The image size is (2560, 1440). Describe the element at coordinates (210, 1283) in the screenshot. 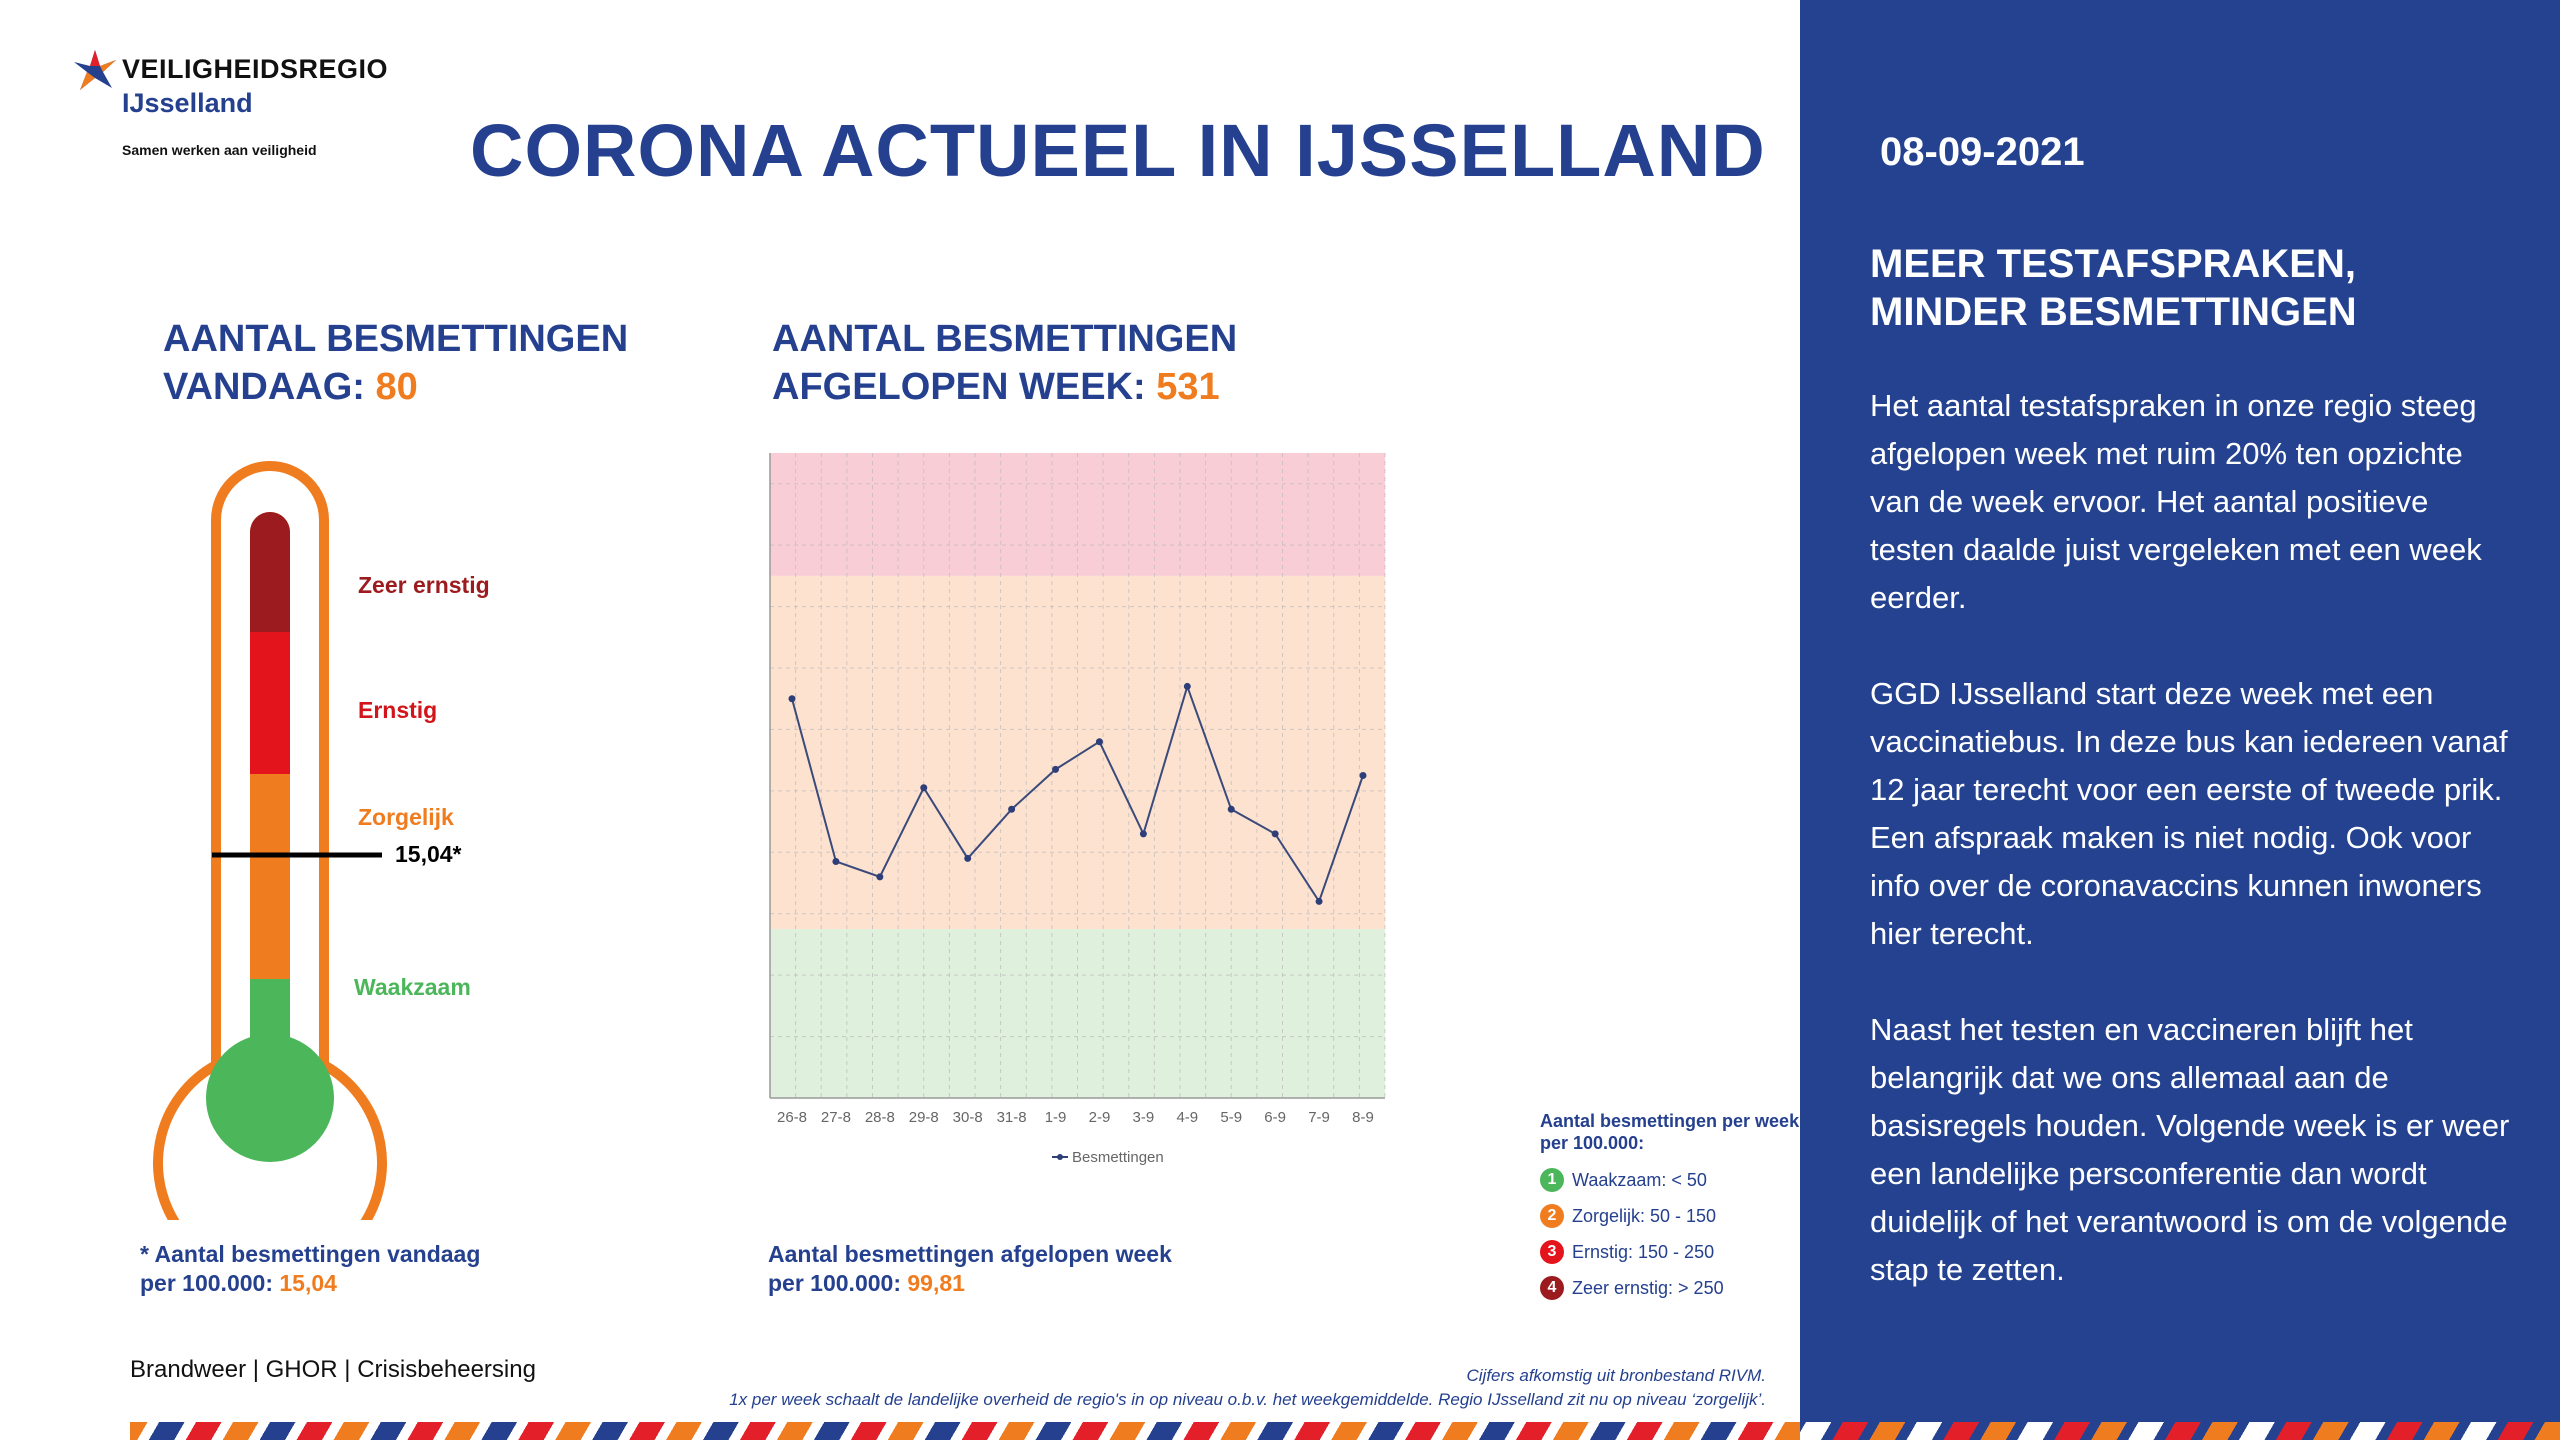

I see `note-today-prefix: per 100.000:` at that location.